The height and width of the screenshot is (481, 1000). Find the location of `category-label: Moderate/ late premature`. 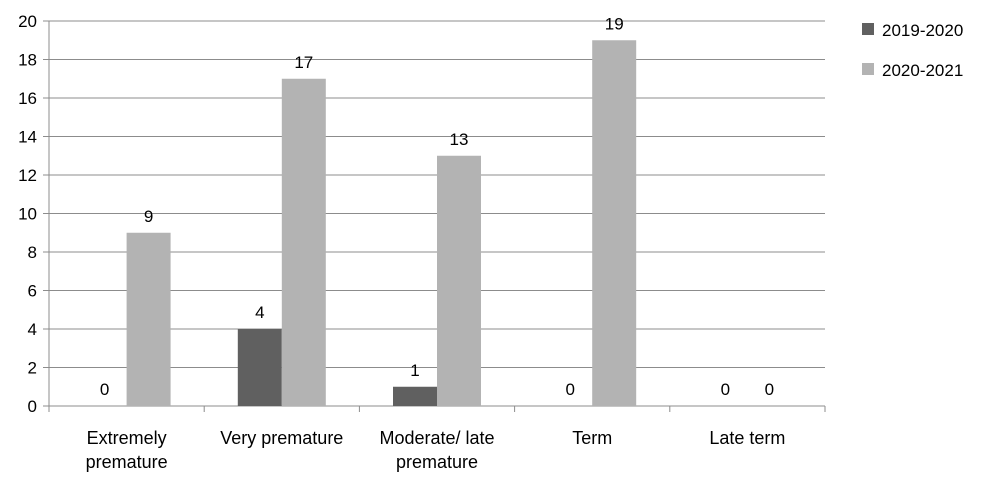

category-label: Moderate/ late premature is located at coordinates (436, 450).